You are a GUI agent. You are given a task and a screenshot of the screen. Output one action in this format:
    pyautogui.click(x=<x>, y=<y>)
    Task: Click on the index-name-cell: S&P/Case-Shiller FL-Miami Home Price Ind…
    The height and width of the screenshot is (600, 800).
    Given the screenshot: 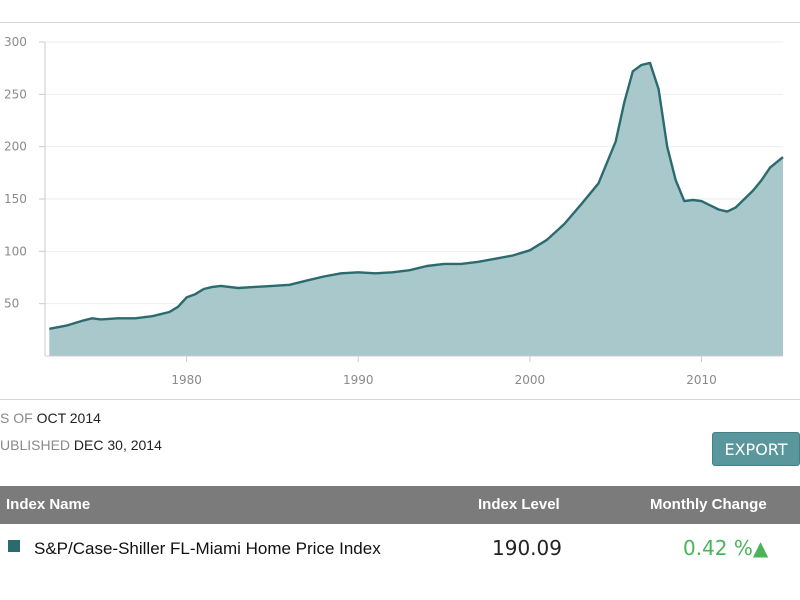 What is the action you would take?
    pyautogui.click(x=207, y=548)
    